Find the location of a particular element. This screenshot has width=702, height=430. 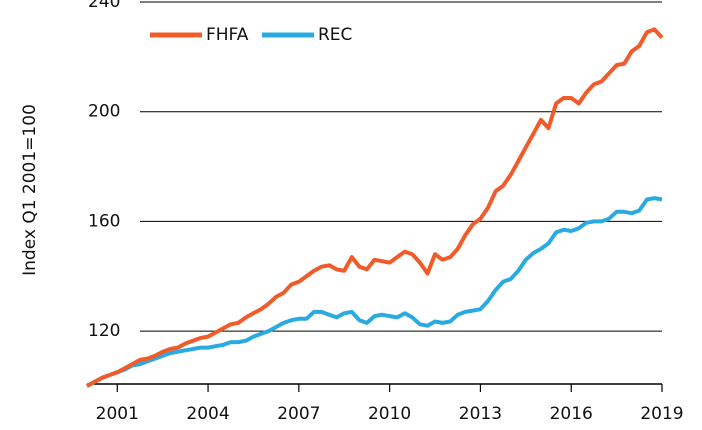

x-tick-label: 2013 is located at coordinates (480, 414).